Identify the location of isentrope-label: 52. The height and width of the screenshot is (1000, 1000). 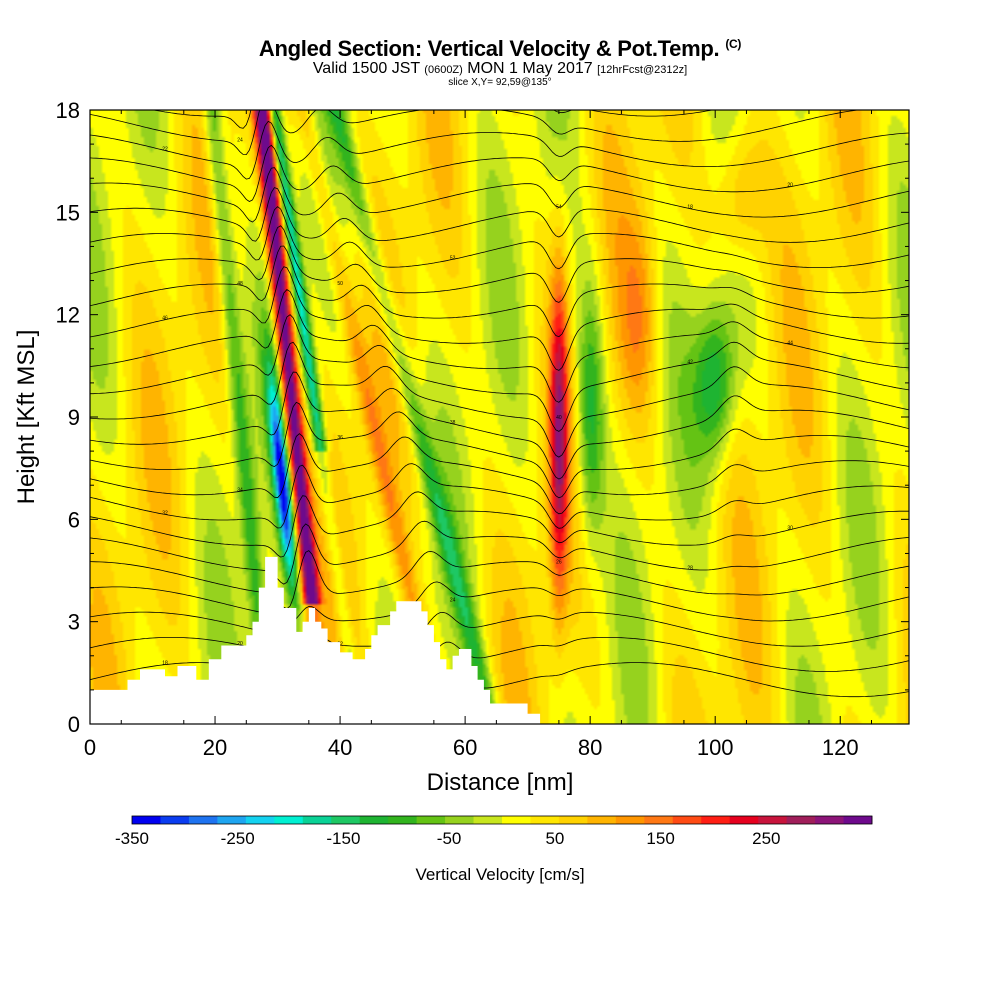
(453, 258).